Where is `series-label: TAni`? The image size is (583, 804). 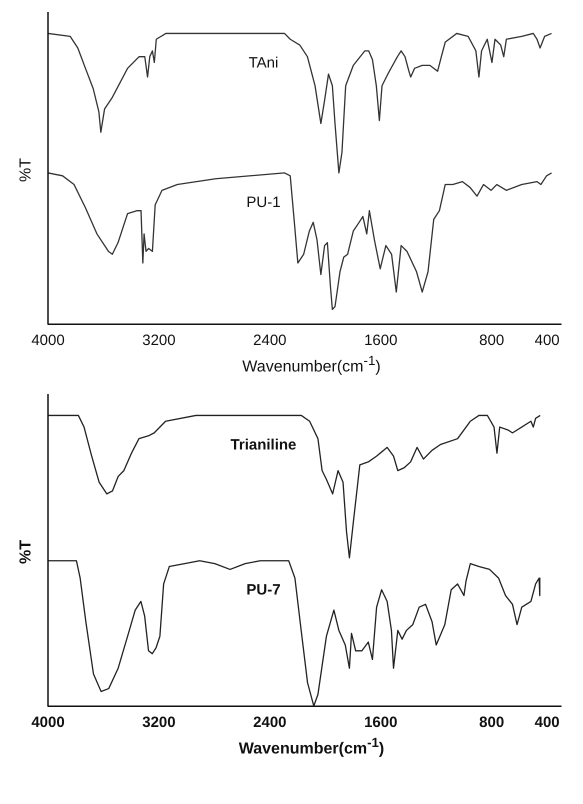 series-label: TAni is located at coordinates (263, 63).